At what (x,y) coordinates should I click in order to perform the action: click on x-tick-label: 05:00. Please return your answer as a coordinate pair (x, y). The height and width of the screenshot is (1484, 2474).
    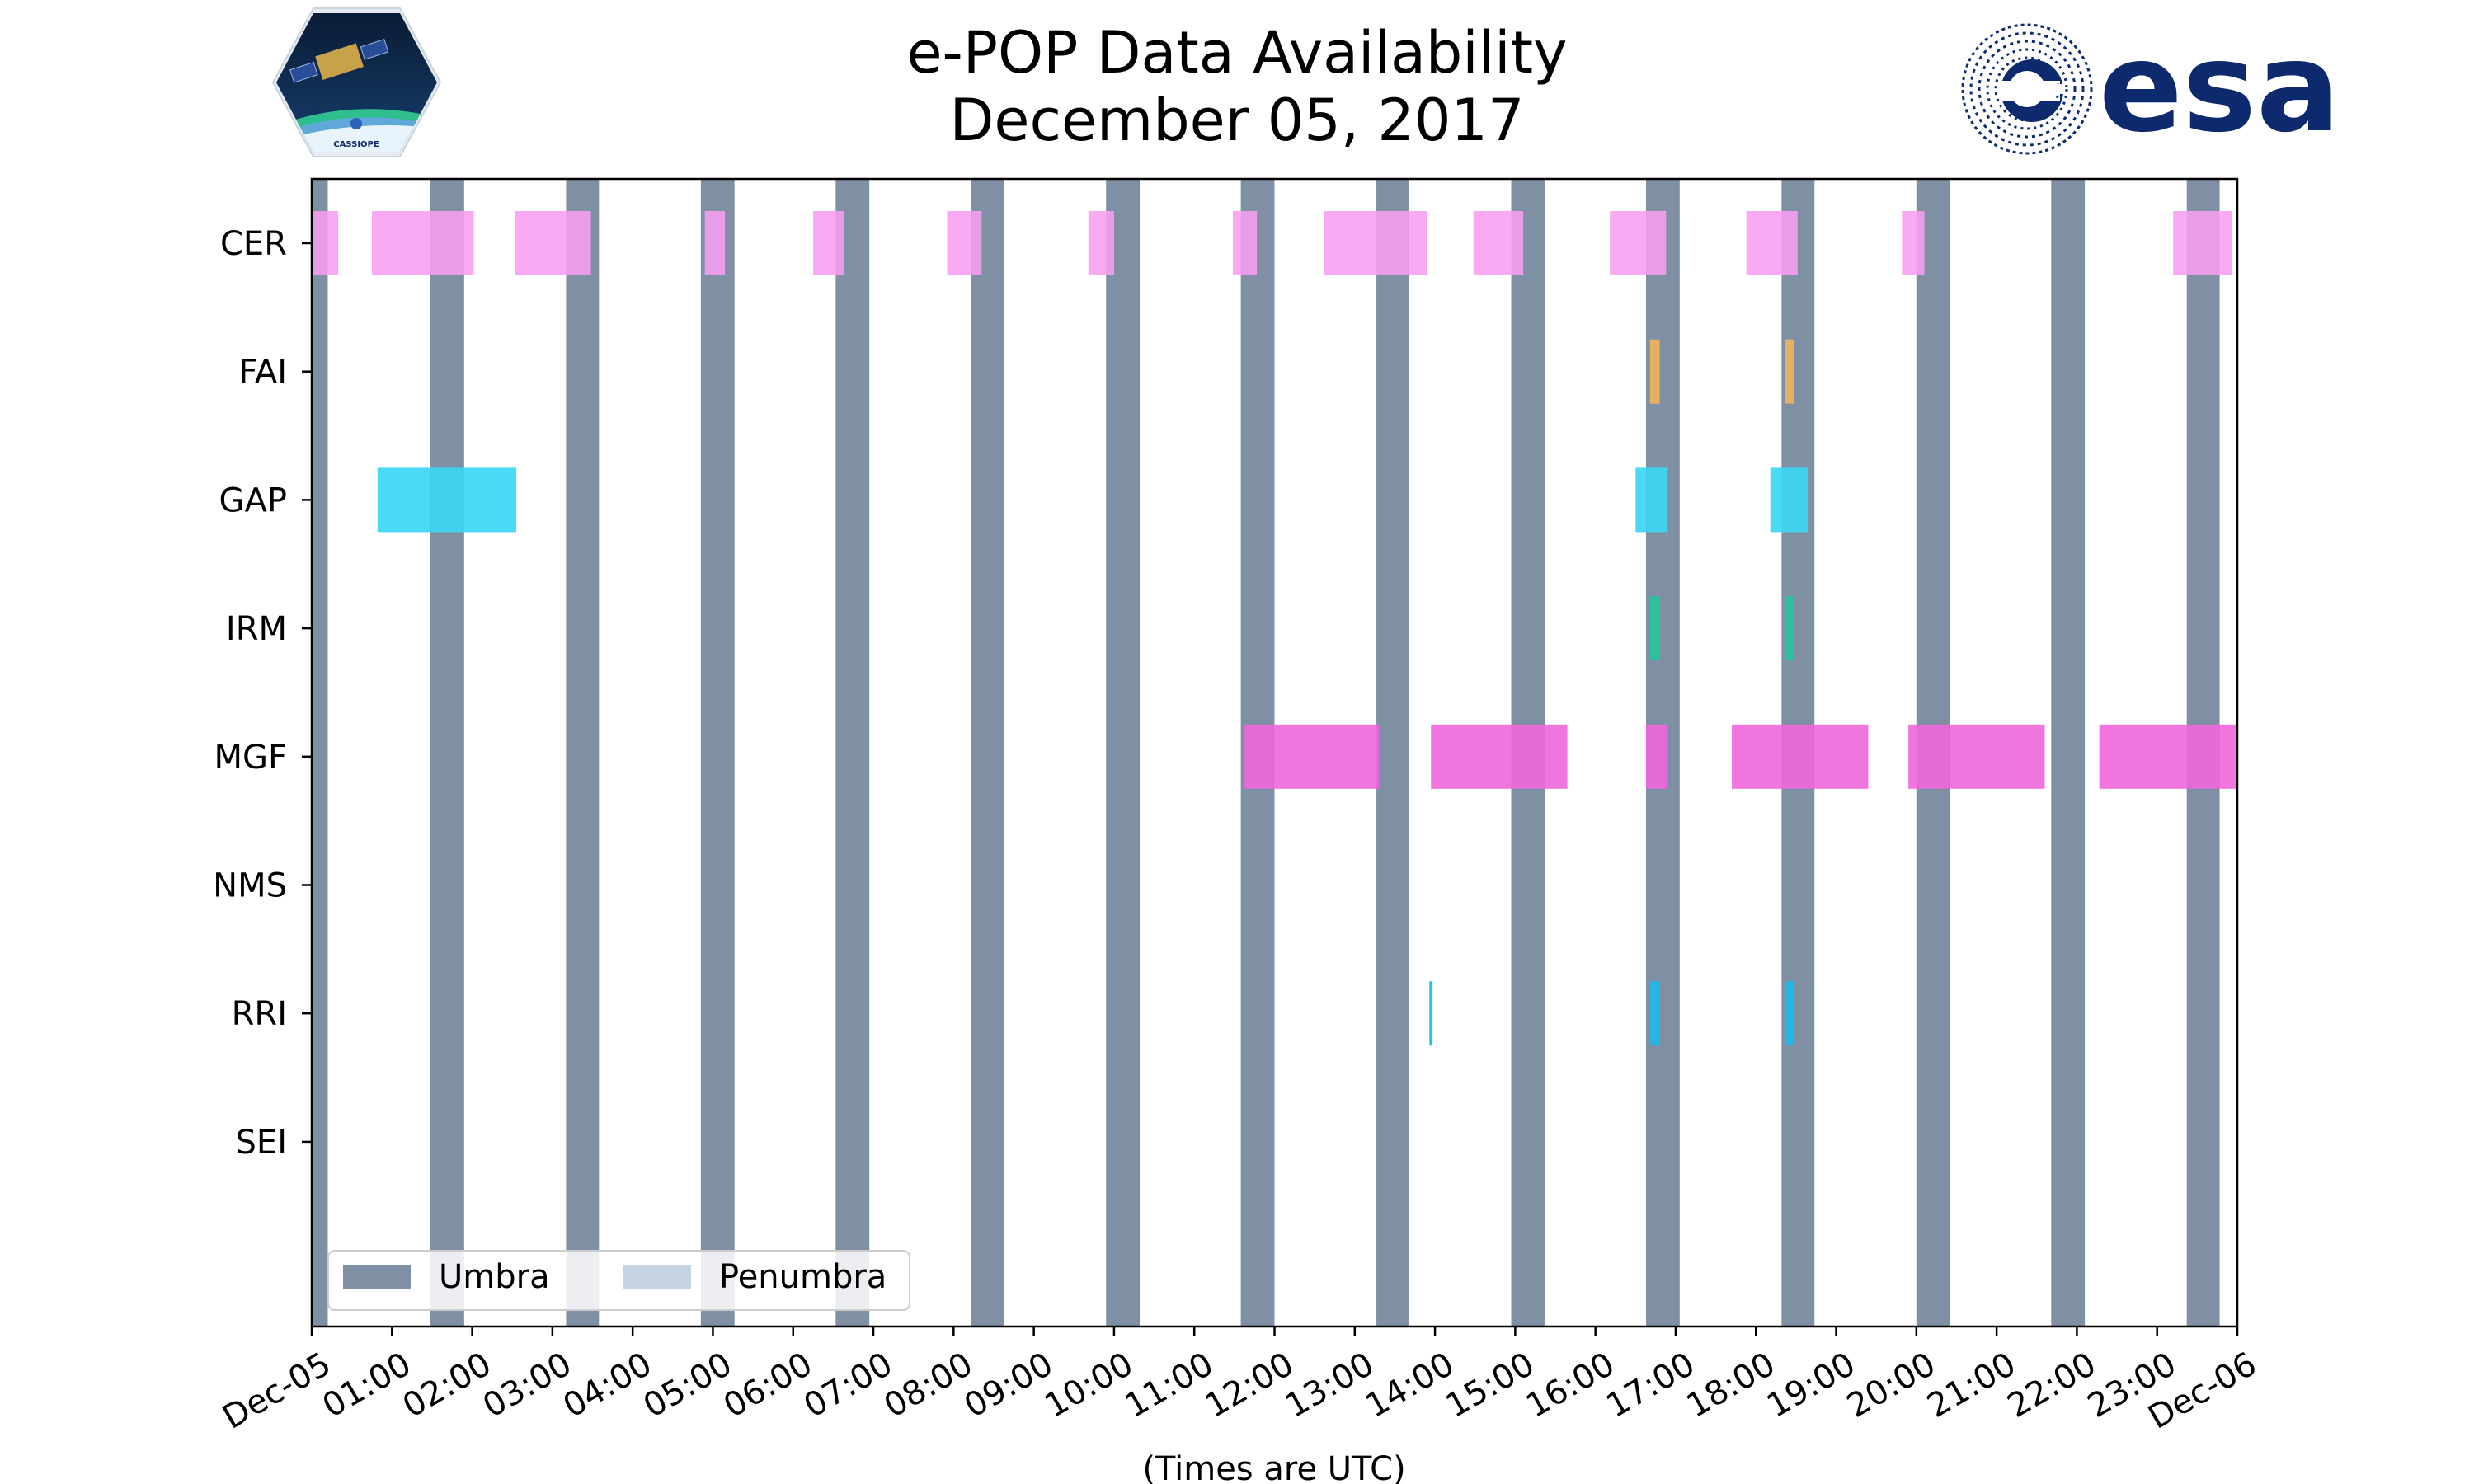
    Looking at the image, I should click on (688, 1385).